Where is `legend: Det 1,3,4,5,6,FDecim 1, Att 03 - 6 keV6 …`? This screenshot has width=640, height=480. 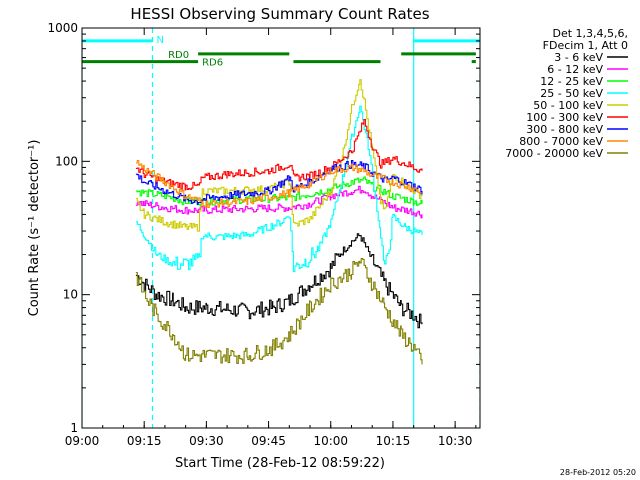 legend: Det 1,3,4,5,6,FDecim 1, Att 03 - 6 keV6 … is located at coordinates (566, 93).